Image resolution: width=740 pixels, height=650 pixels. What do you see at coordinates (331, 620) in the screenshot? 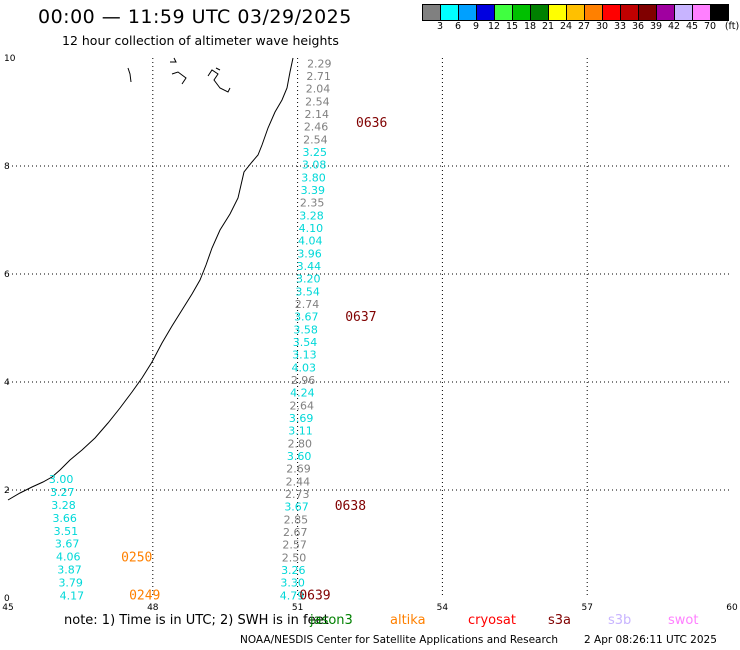
I see `satellite-jason3: jason3` at bounding box center [331, 620].